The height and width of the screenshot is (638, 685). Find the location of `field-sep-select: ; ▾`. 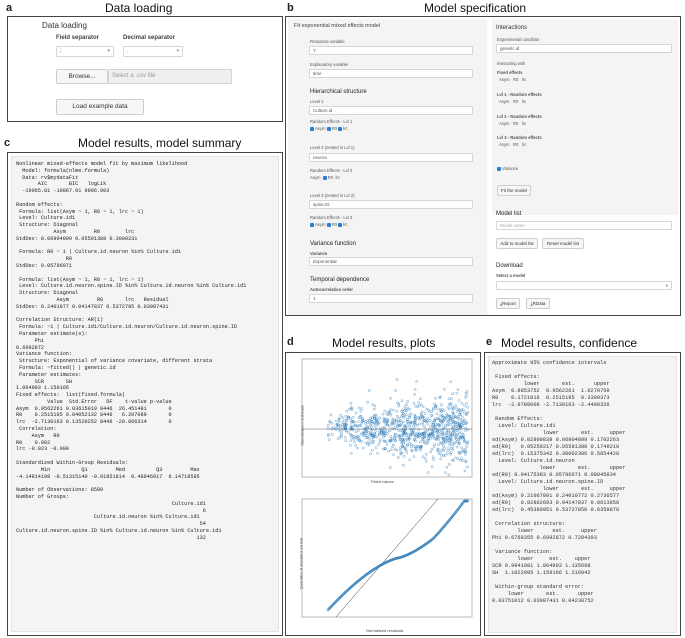

field-sep-select: ; ▾ is located at coordinates (85, 51).